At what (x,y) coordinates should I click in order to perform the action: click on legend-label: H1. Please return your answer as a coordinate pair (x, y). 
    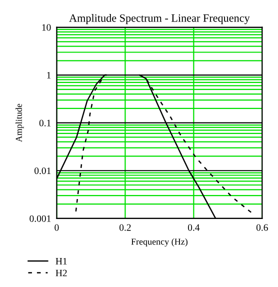
    Looking at the image, I should click on (61, 261).